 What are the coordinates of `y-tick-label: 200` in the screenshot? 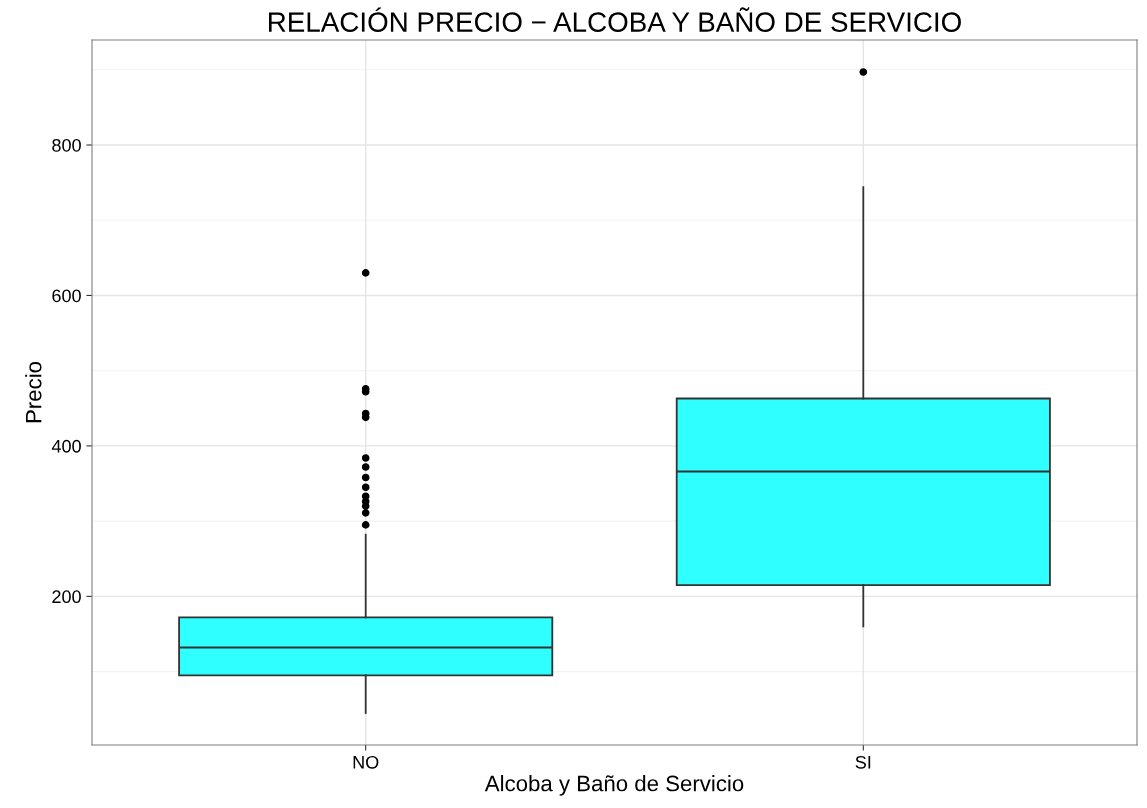 It's located at (66, 597).